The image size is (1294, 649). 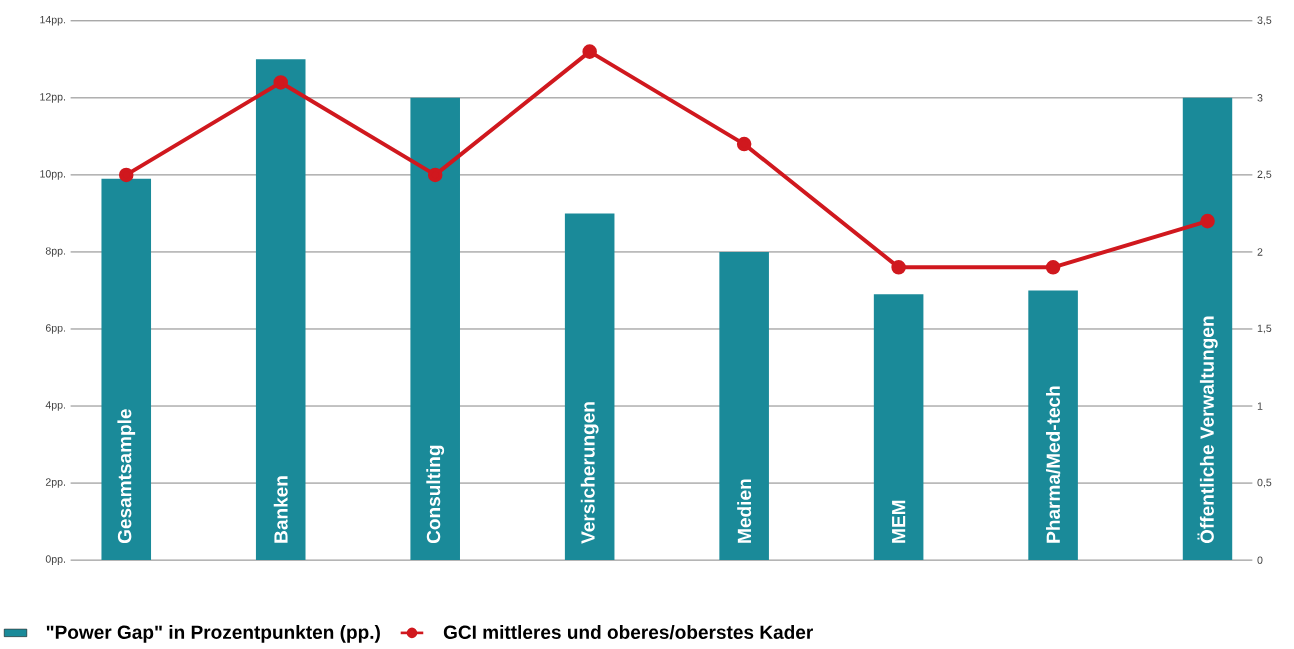 What do you see at coordinates (435, 494) in the screenshot?
I see `x-tick-label: Consulting` at bounding box center [435, 494].